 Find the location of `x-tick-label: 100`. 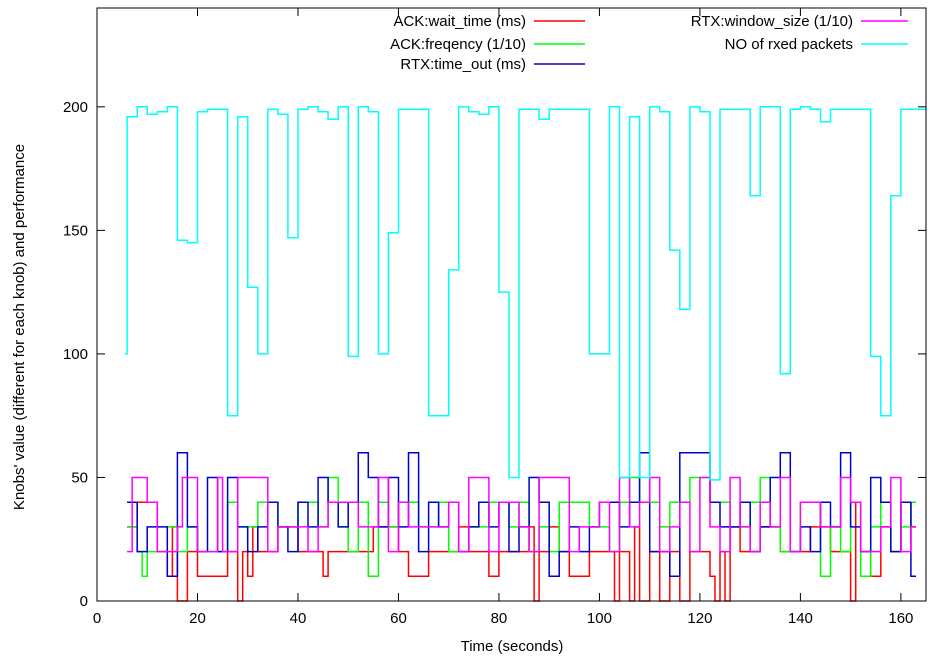

x-tick-label: 100 is located at coordinates (599, 618).